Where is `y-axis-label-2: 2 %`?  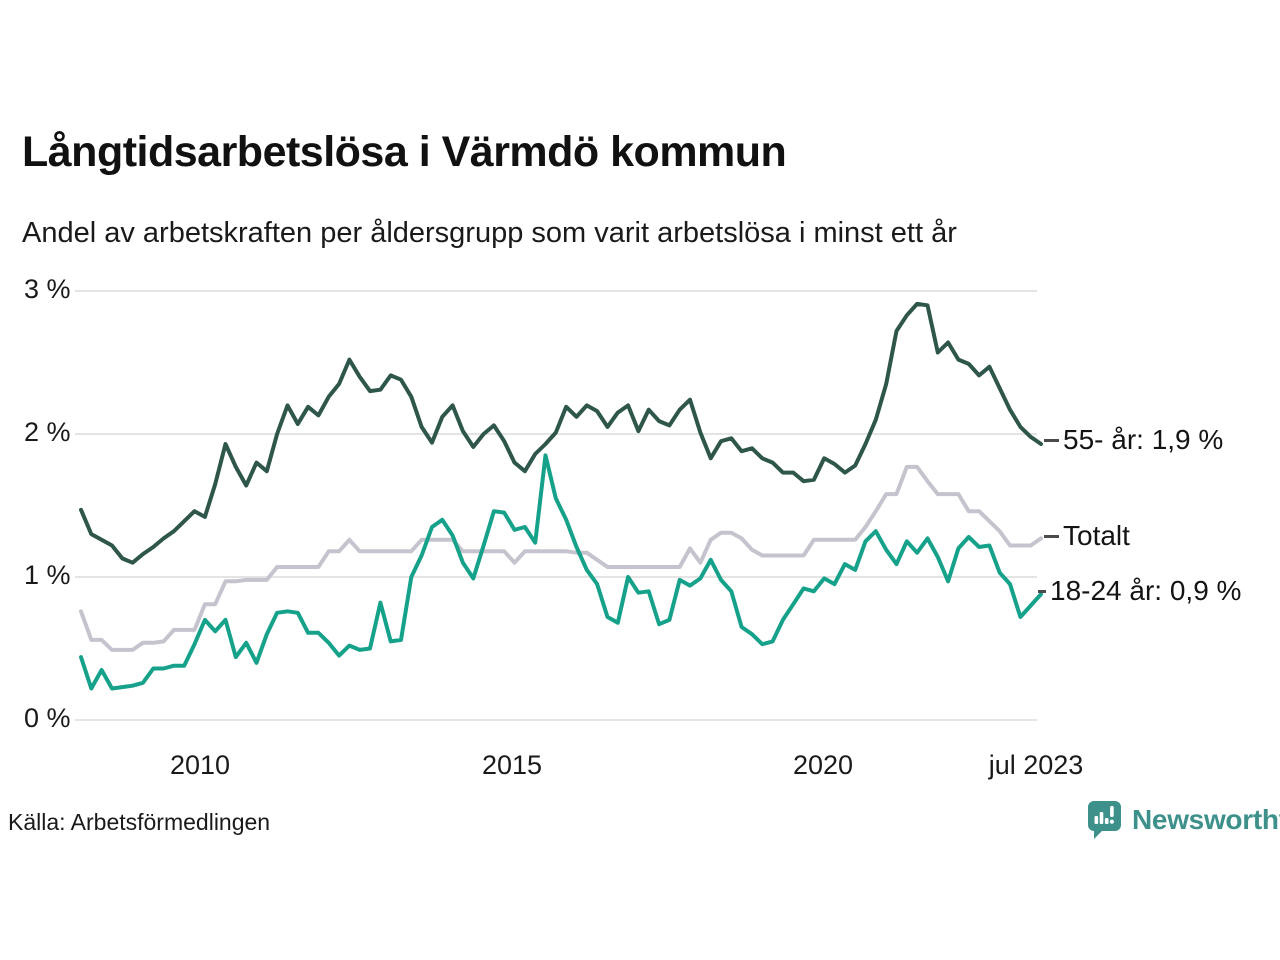 y-axis-label-2: 2 % is located at coordinates (47, 432).